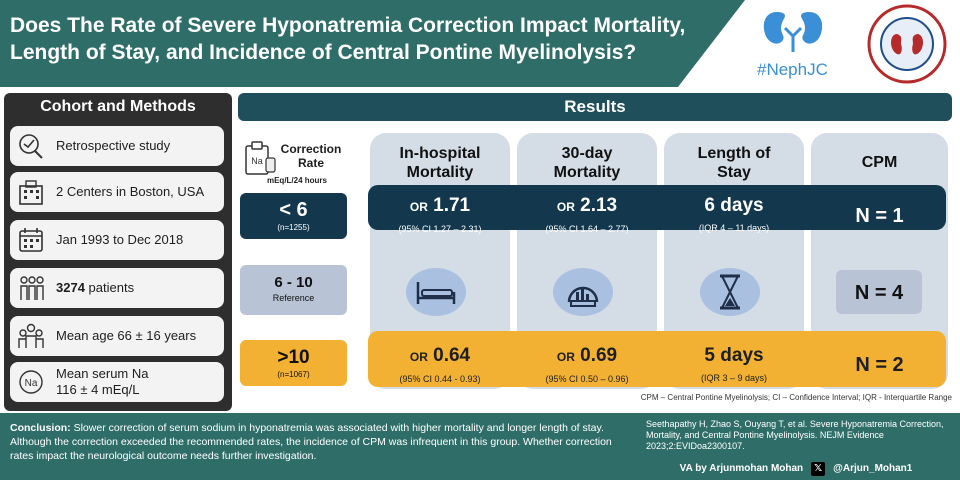 Image resolution: width=960 pixels, height=480 pixels. Describe the element at coordinates (31, 146) in the screenshot. I see `study-design-icon` at that location.